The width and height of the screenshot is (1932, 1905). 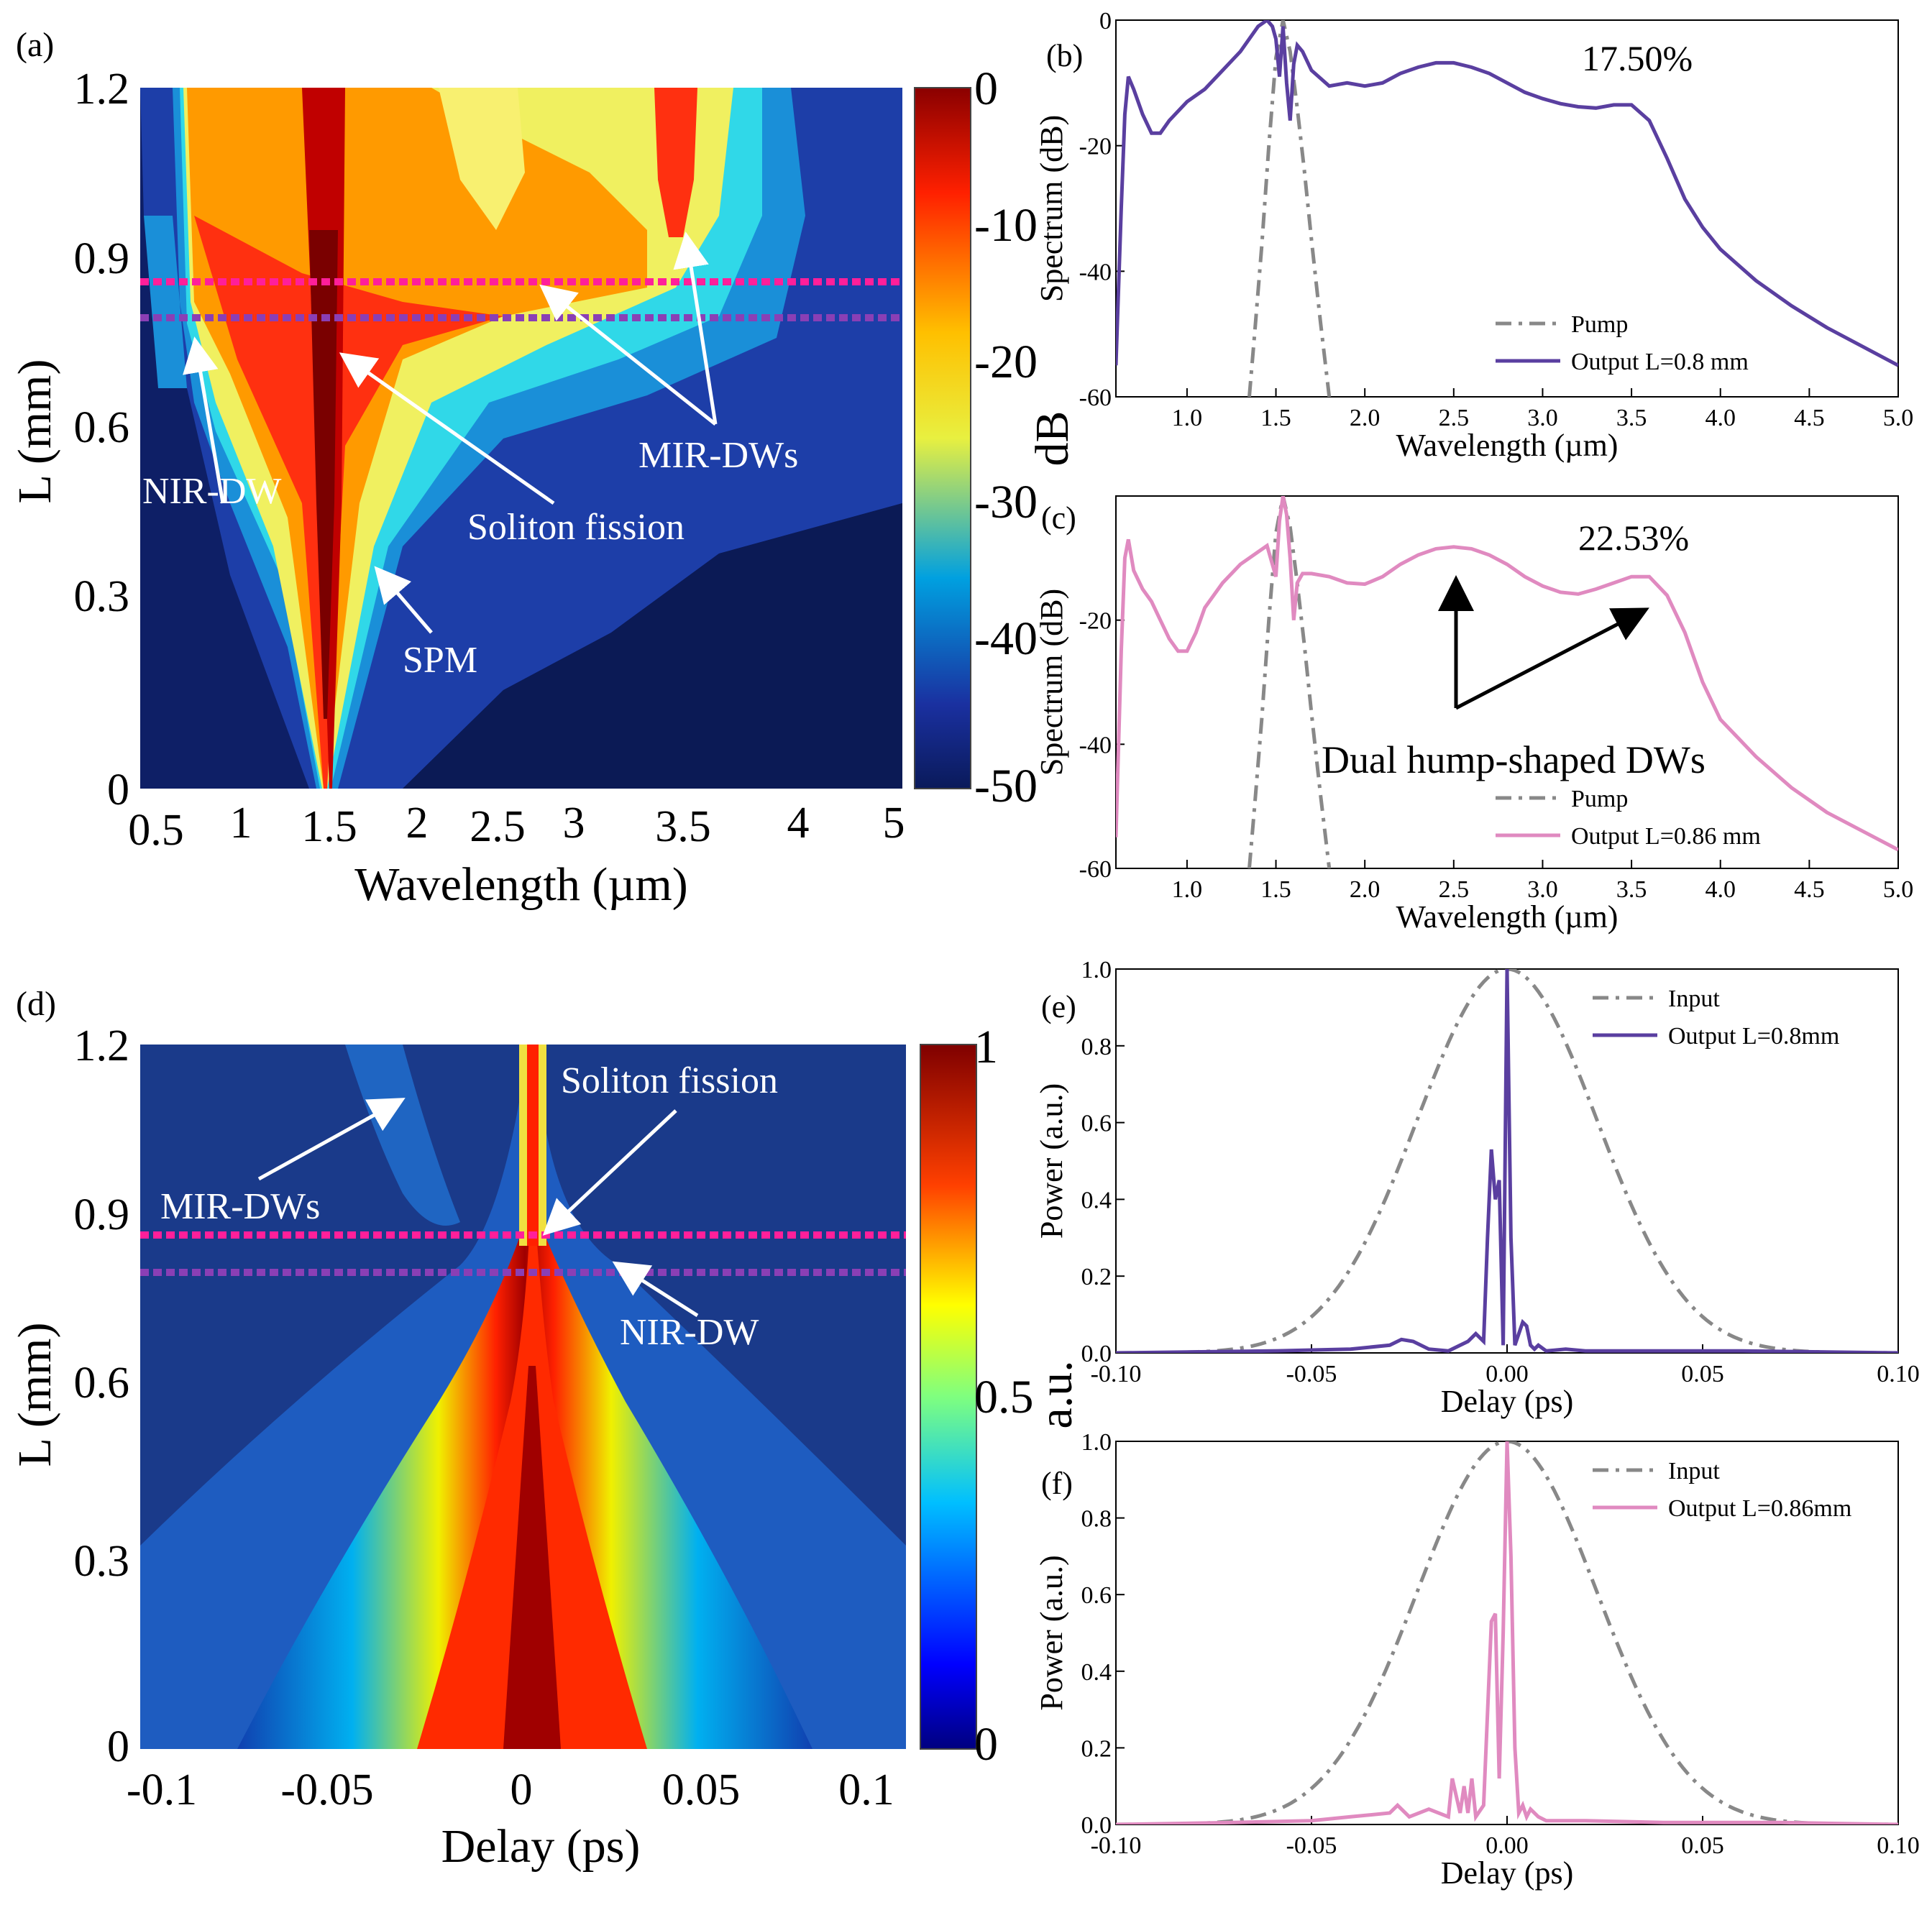 I want to click on x-tick-label: 0, so click(x=522, y=1790).